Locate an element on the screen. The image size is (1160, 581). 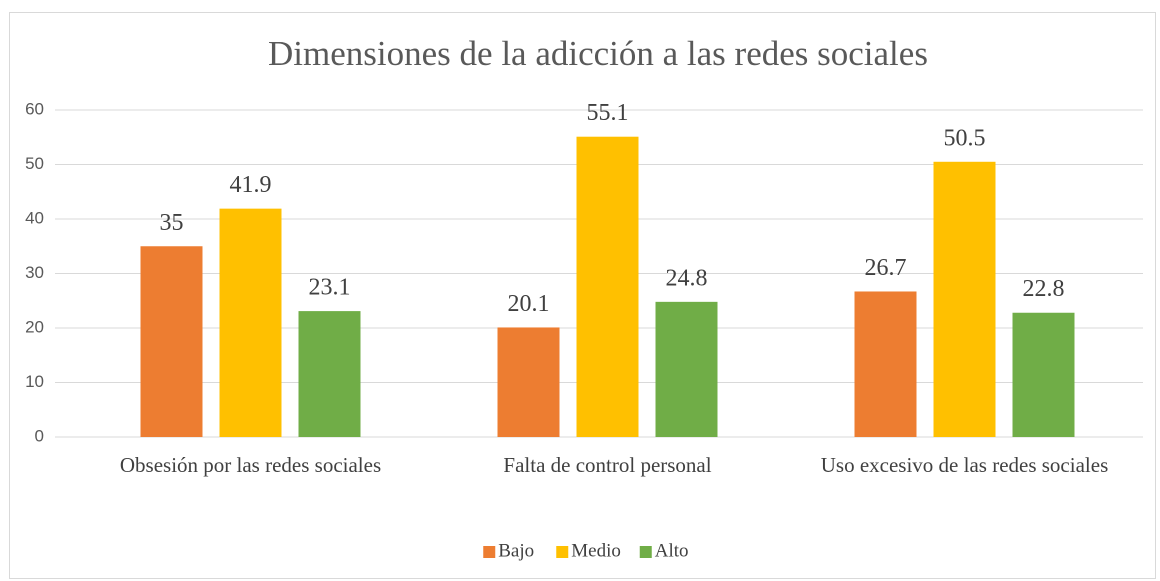
data-label: 55.1 is located at coordinates (608, 113).